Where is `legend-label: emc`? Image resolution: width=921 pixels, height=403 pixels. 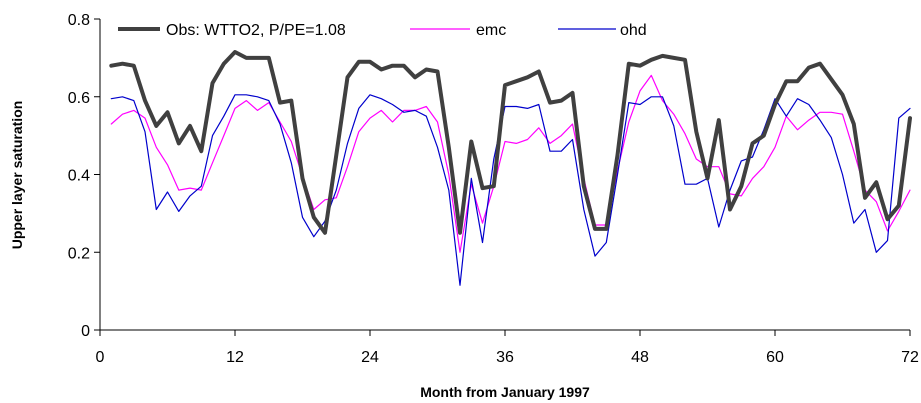 legend-label: emc is located at coordinates (491, 30).